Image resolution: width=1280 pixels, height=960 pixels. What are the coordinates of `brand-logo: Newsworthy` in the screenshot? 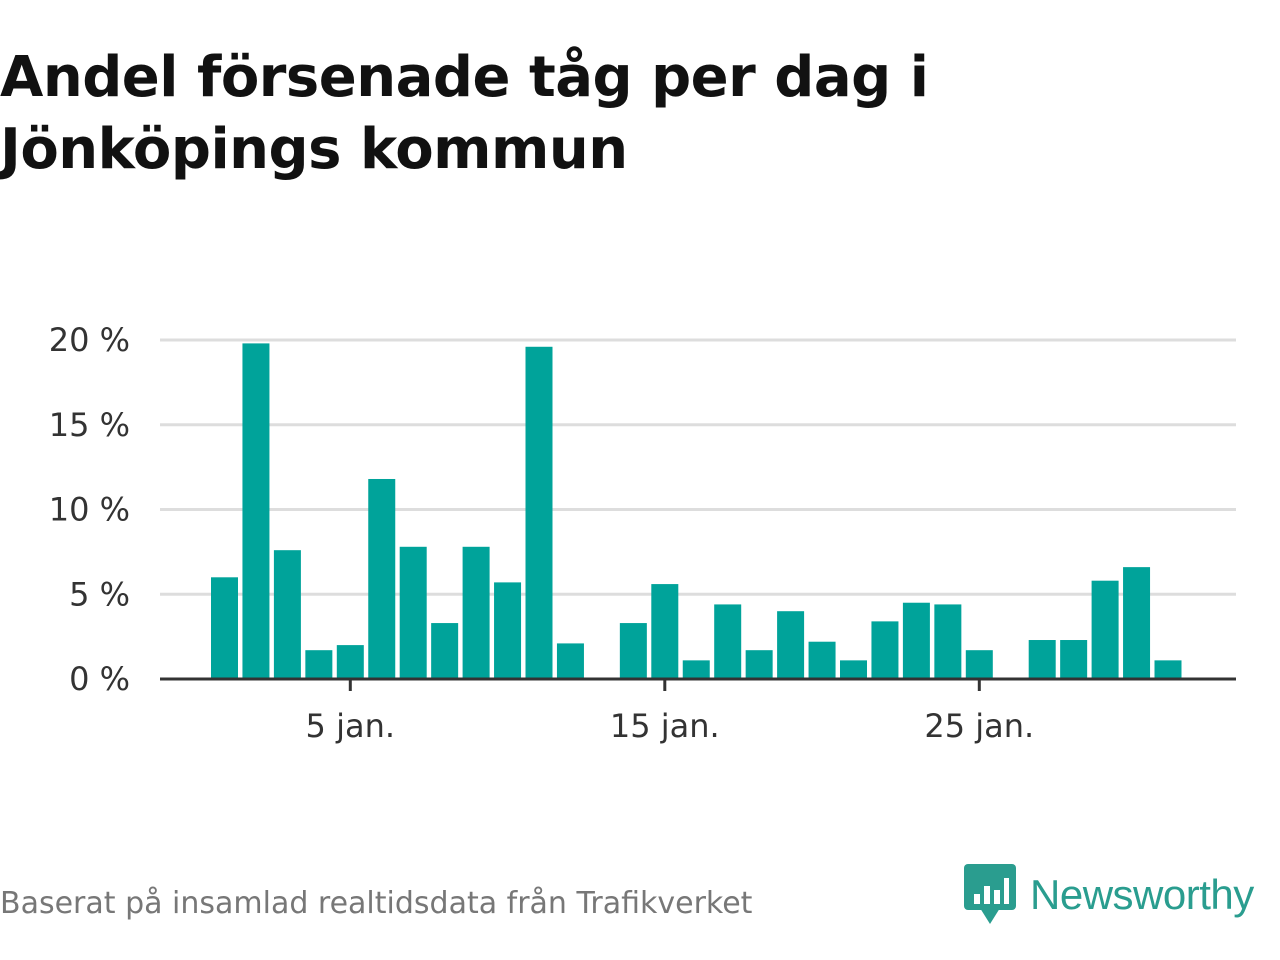 It's located at (1109, 895).